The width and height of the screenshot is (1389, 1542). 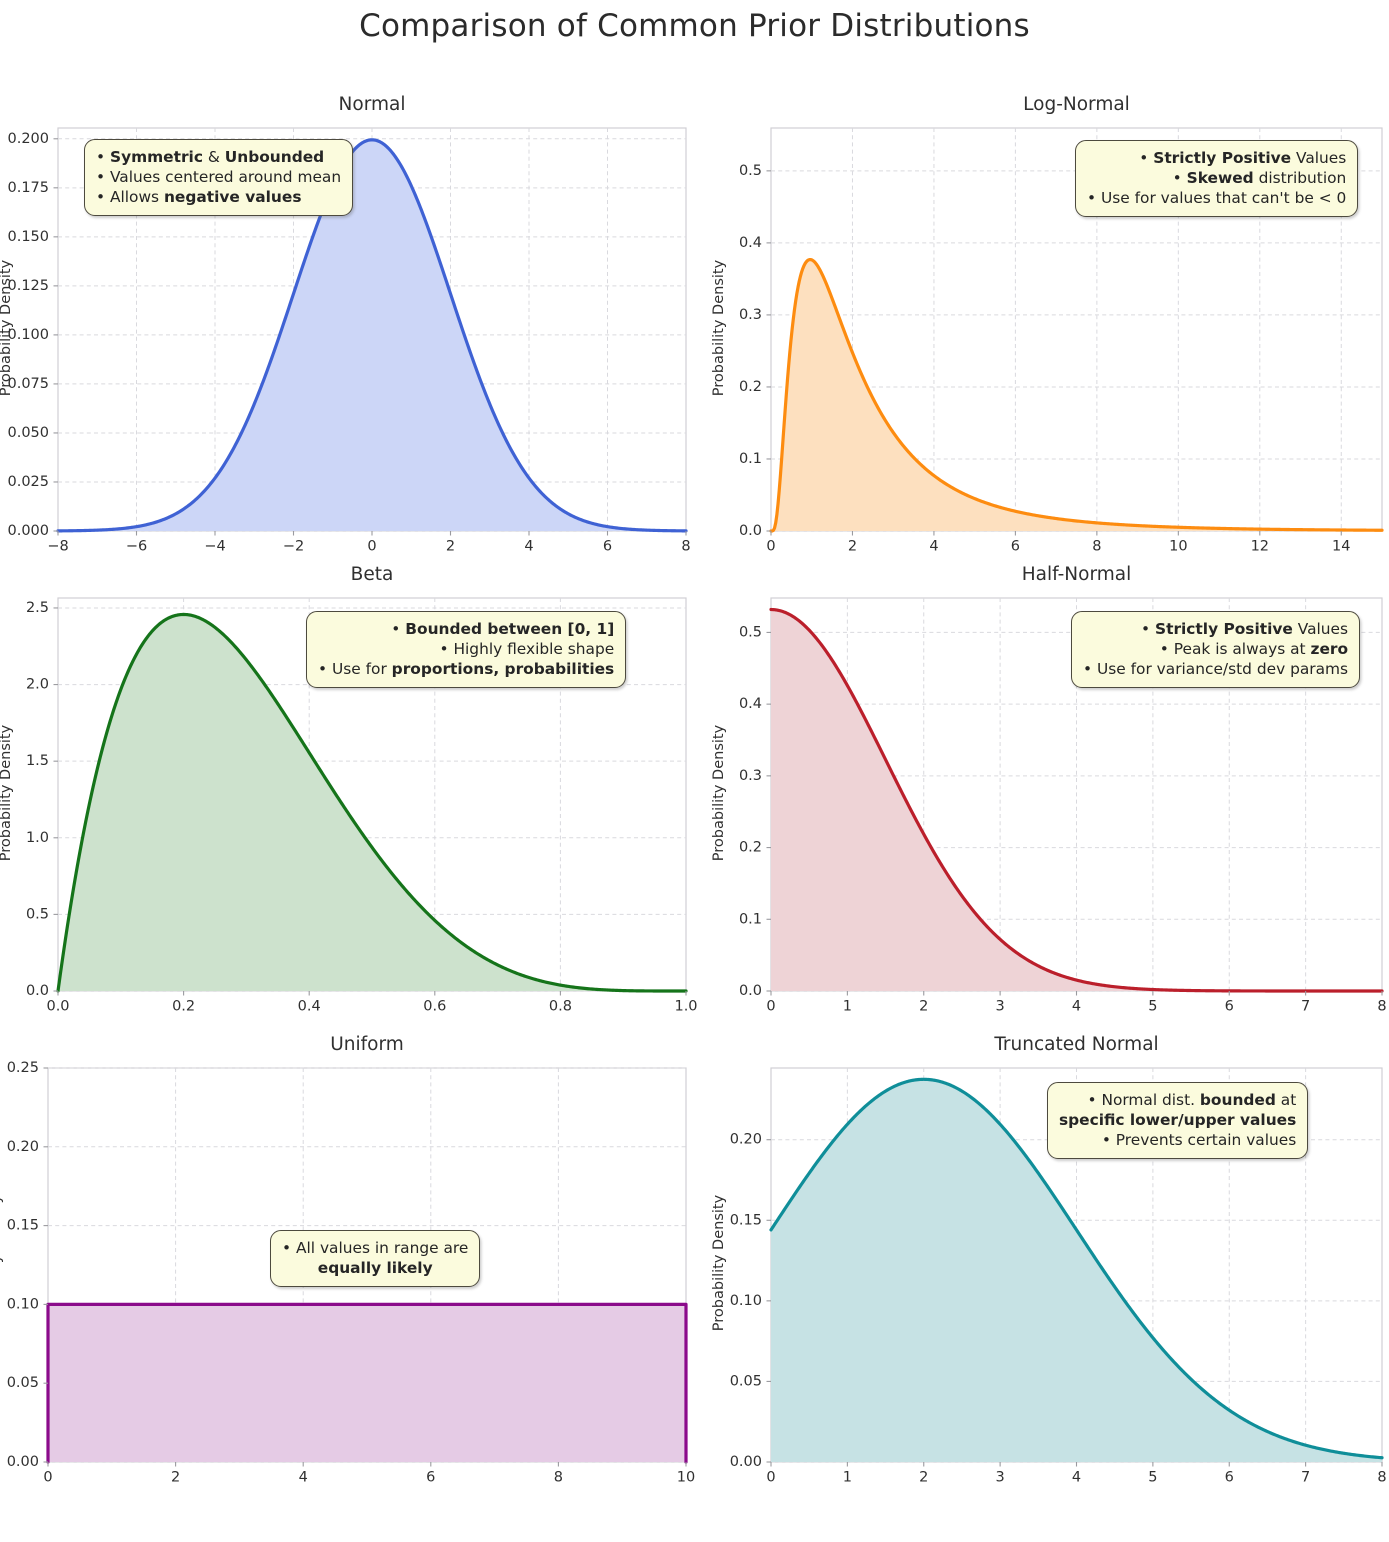 What do you see at coordinates (560, 1007) in the screenshot?
I see `x-tick-label: 0.8` at bounding box center [560, 1007].